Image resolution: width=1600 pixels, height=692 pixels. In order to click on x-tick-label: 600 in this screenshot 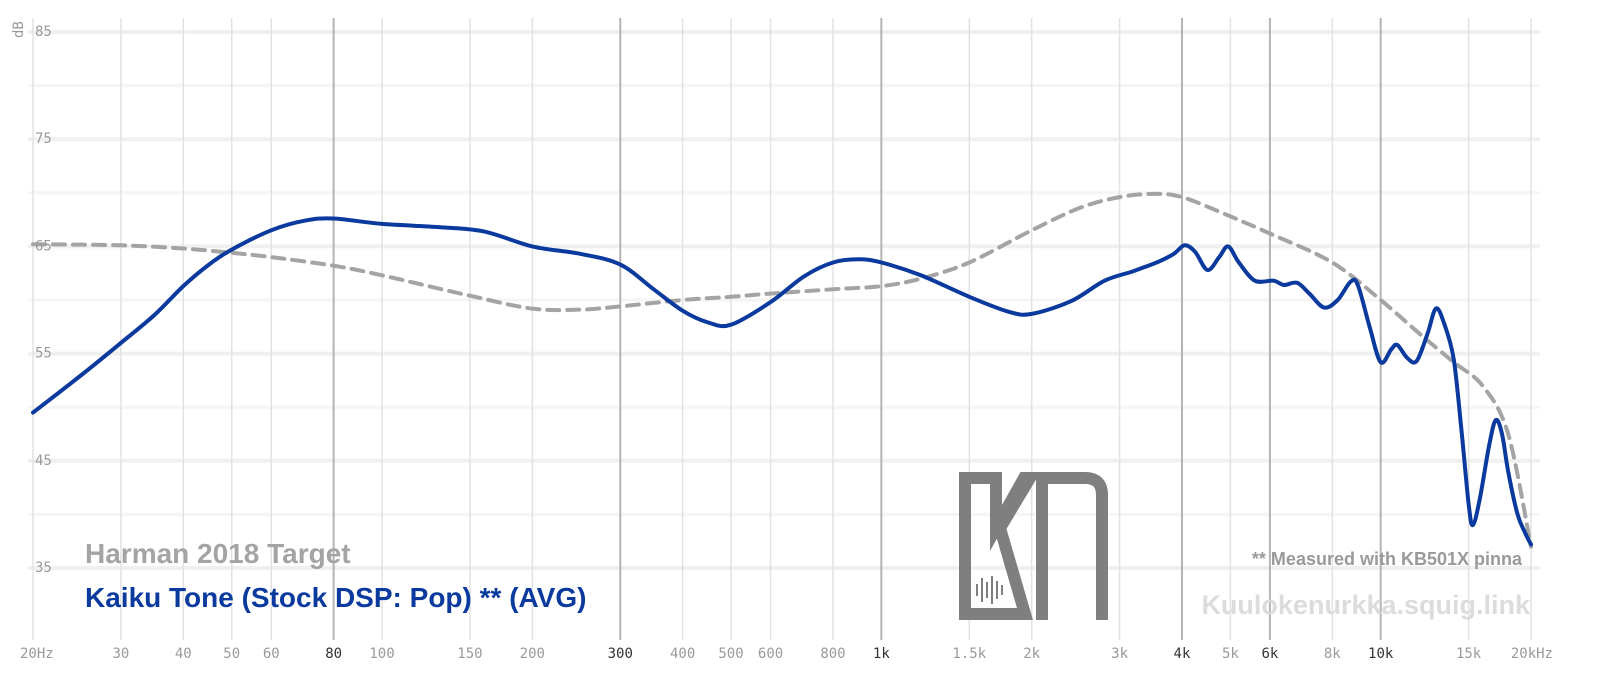, I will do `click(770, 654)`.